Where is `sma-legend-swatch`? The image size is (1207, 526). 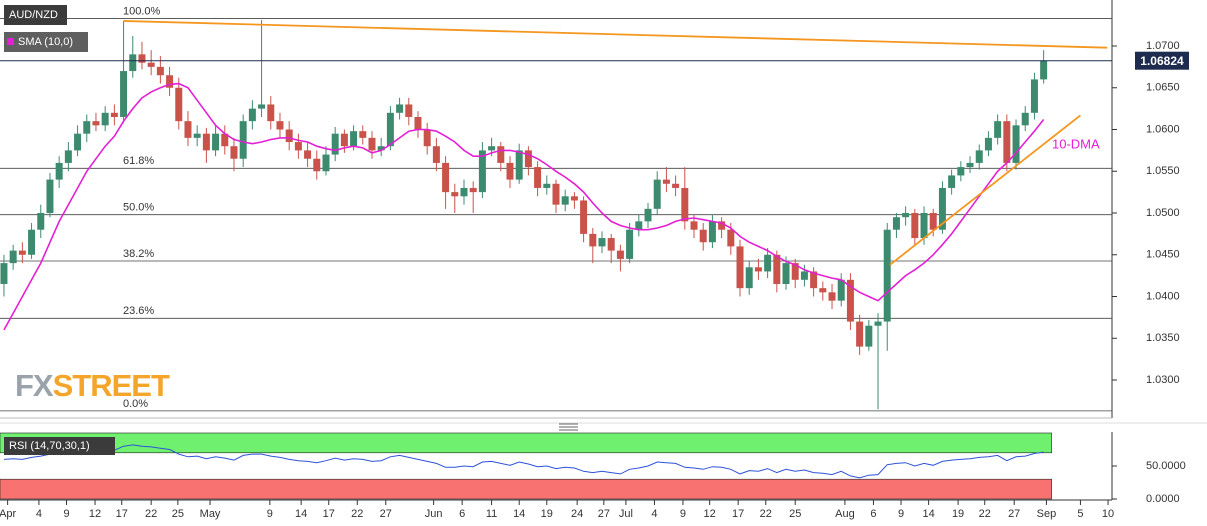 sma-legend-swatch is located at coordinates (10, 41).